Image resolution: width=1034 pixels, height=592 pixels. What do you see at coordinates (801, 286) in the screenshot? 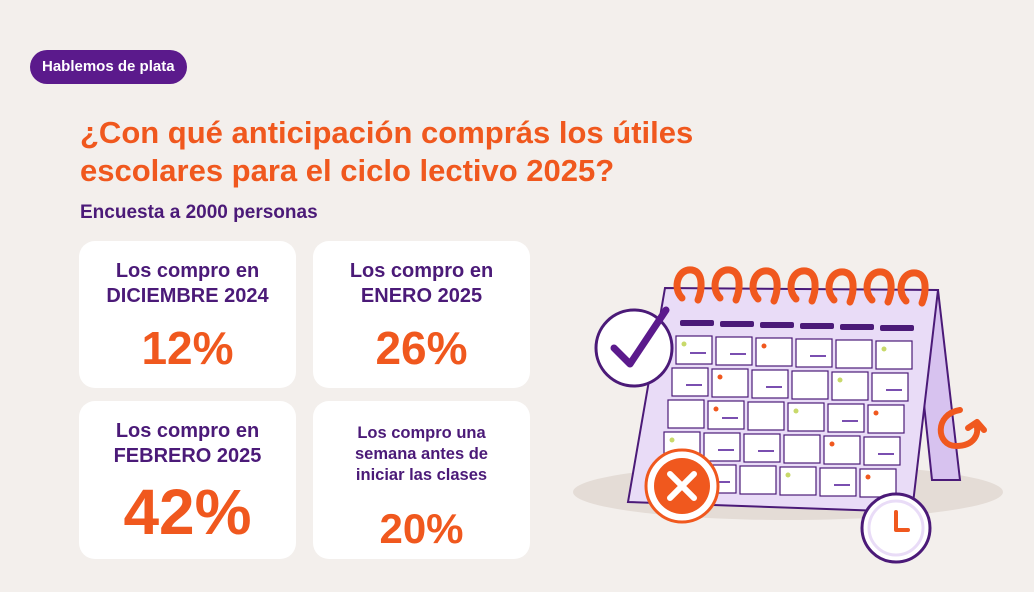
I see `calendar-rings-icon` at bounding box center [801, 286].